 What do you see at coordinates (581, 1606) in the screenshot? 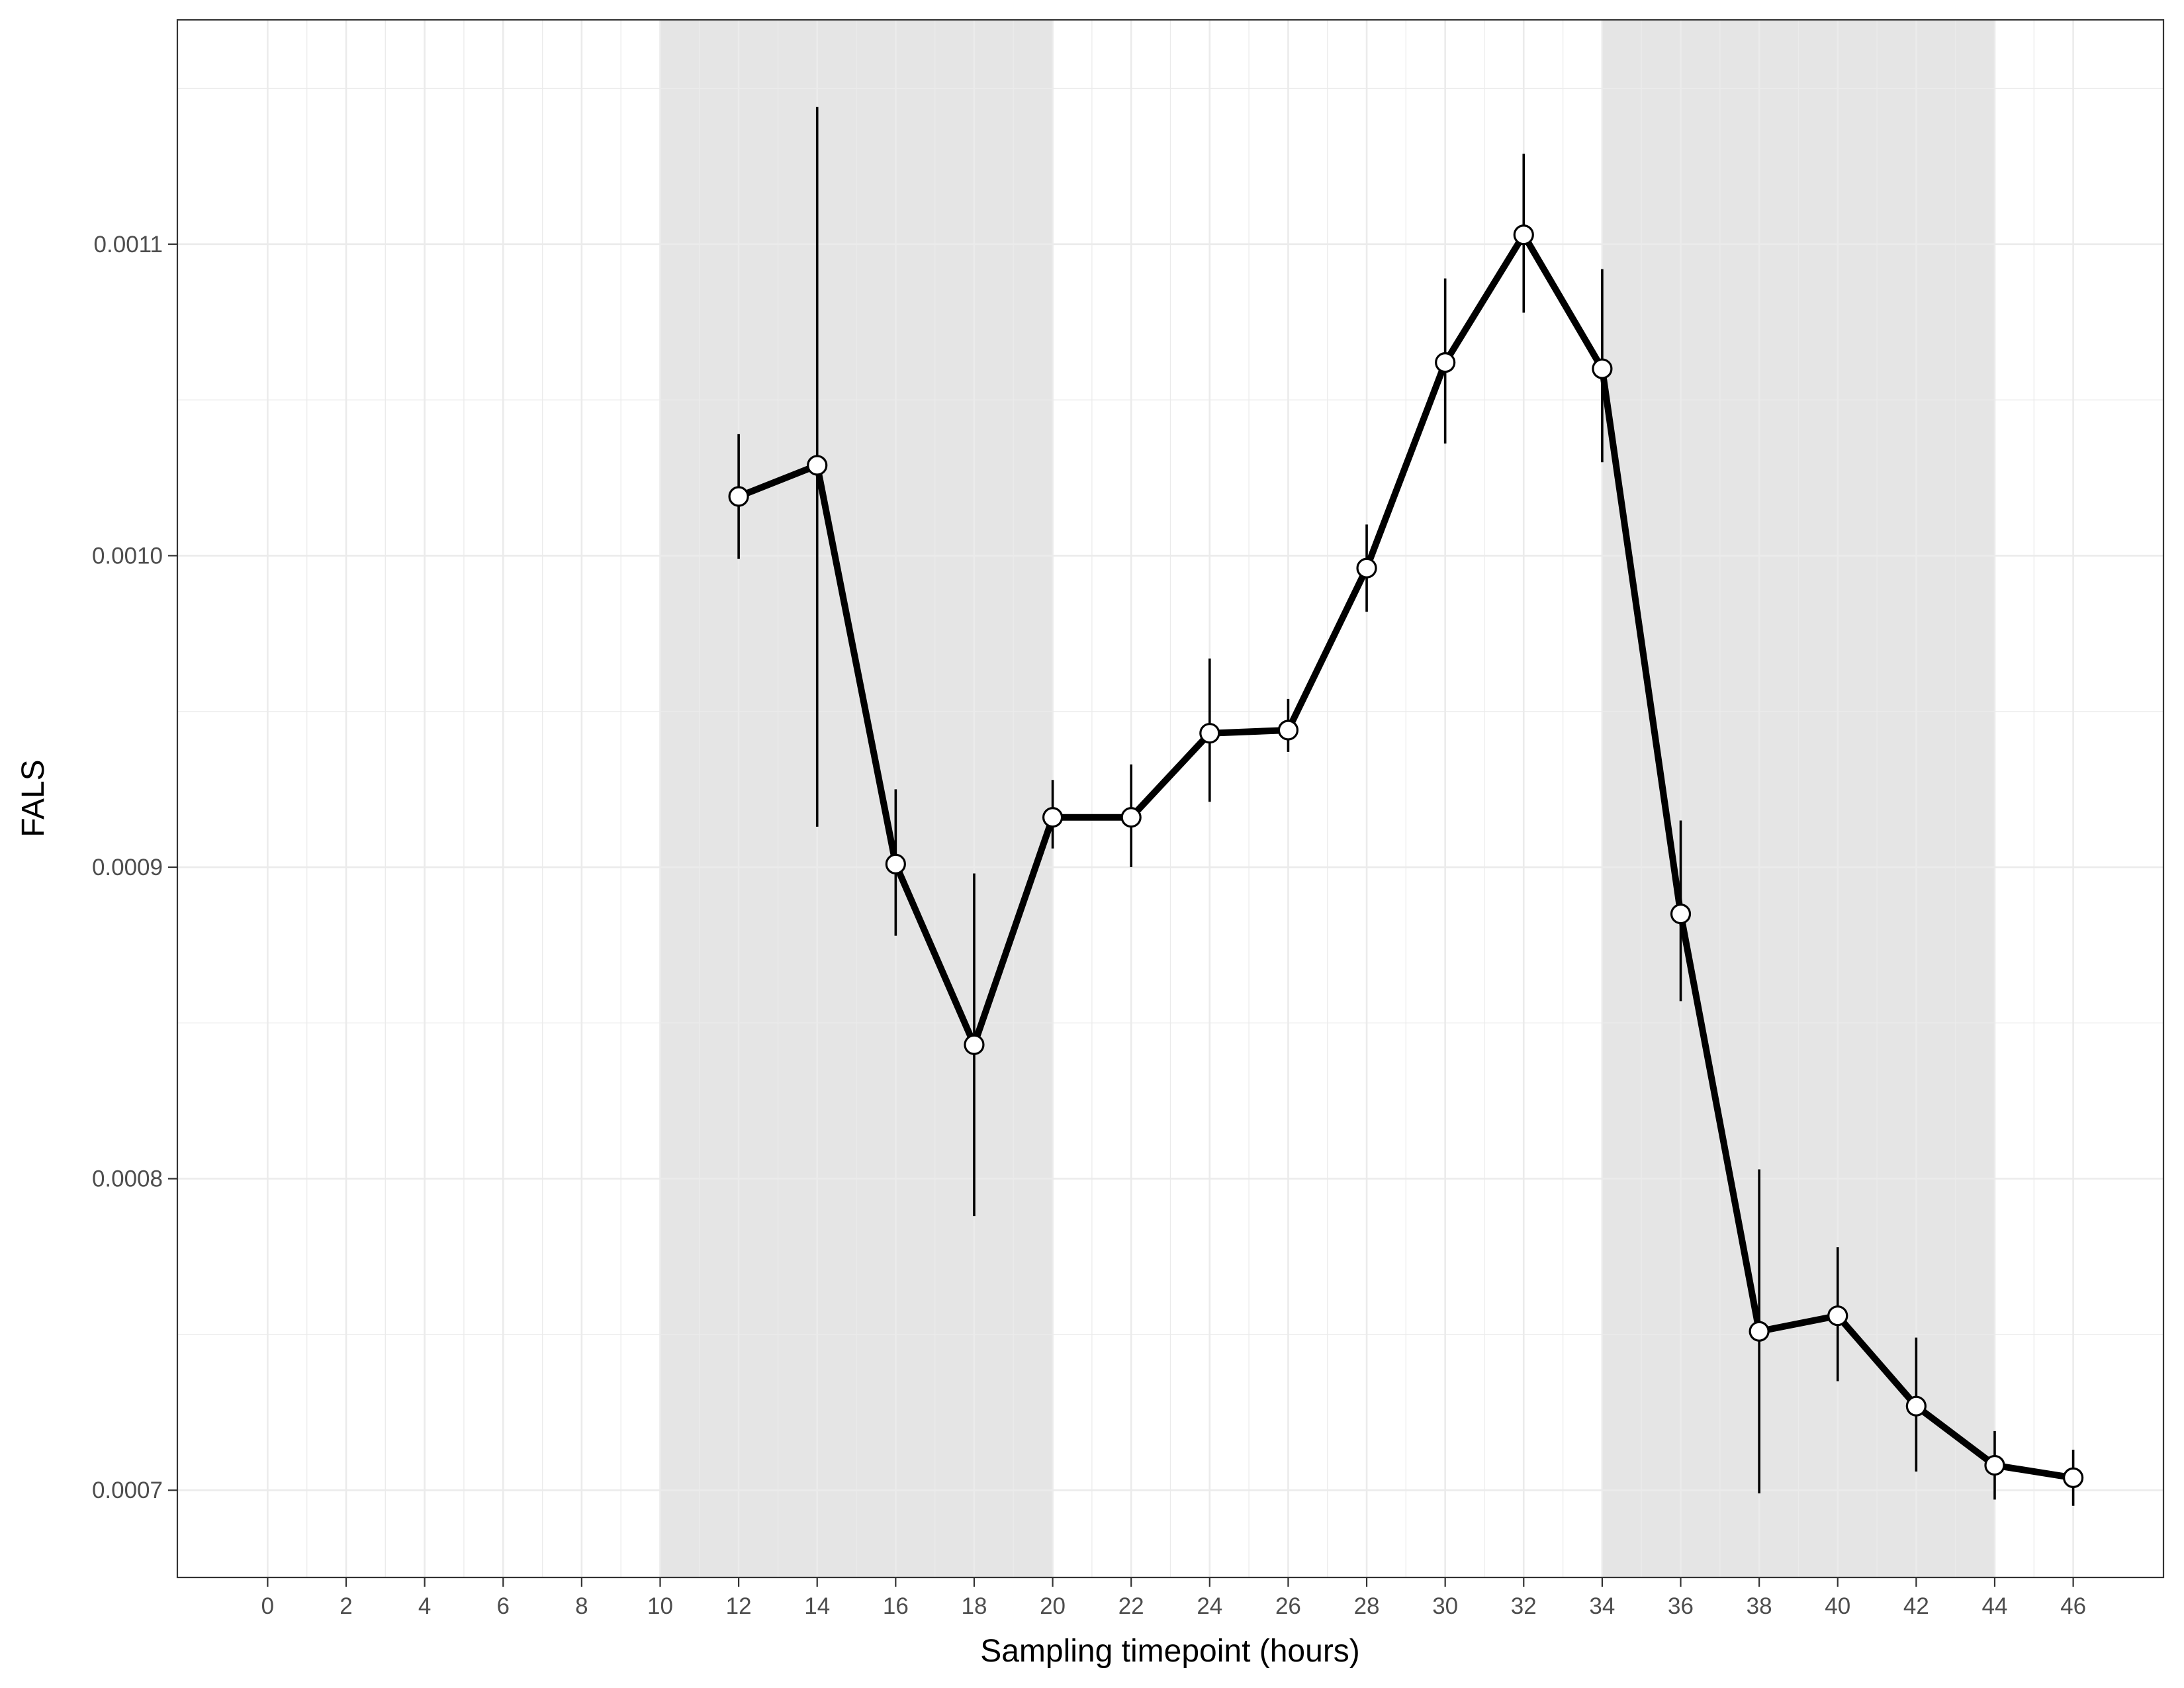
I see `x-tick-label: 8` at bounding box center [581, 1606].